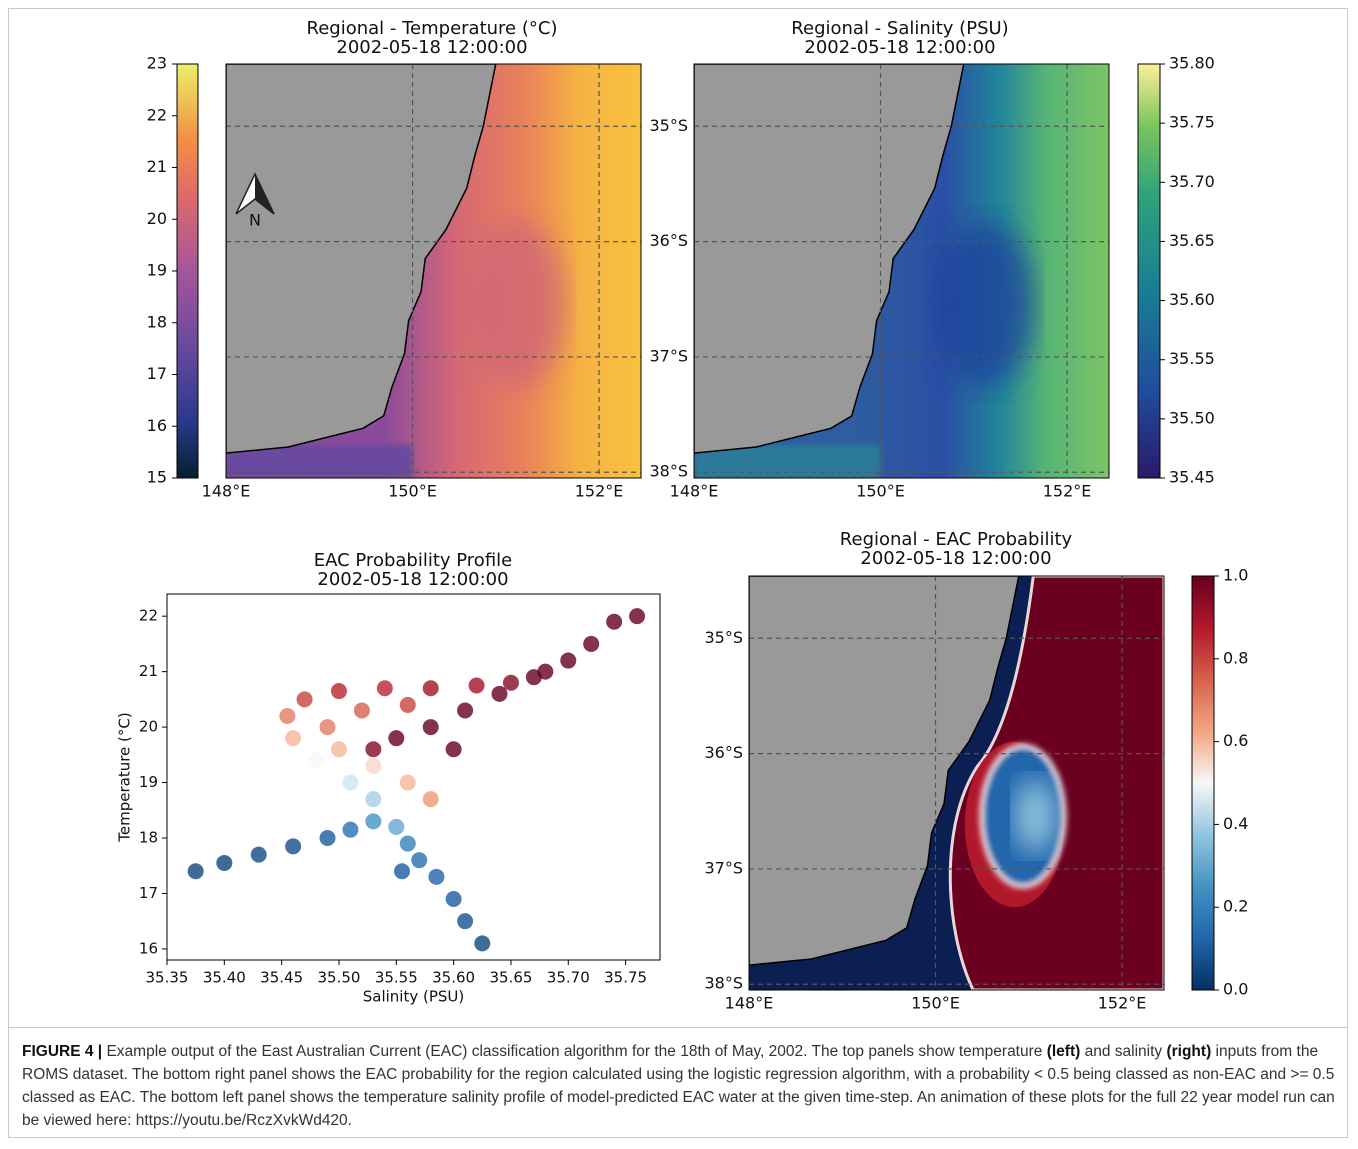 The width and height of the screenshot is (1358, 1149). What do you see at coordinates (281, 978) in the screenshot?
I see `x-tick-label: 35.45` at bounding box center [281, 978].